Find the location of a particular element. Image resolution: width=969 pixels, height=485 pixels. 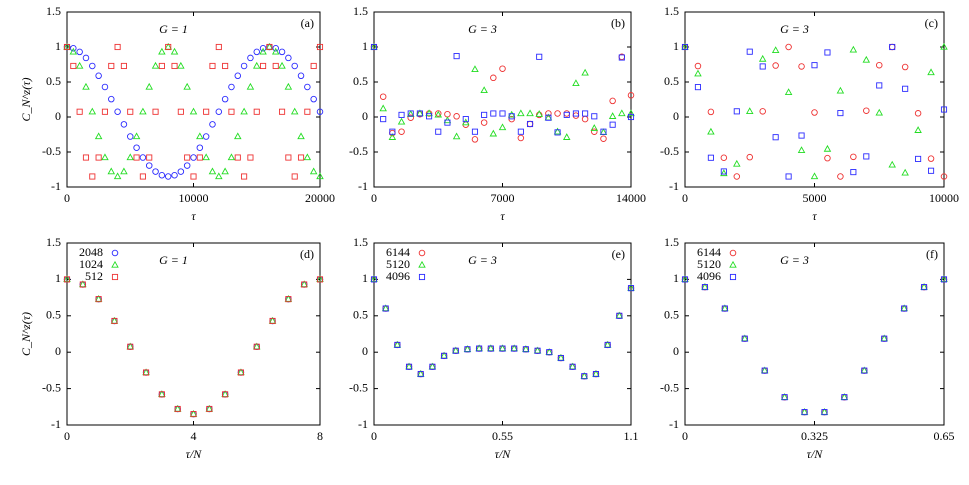

x-tick-label: 1.1 is located at coordinates (631, 436).